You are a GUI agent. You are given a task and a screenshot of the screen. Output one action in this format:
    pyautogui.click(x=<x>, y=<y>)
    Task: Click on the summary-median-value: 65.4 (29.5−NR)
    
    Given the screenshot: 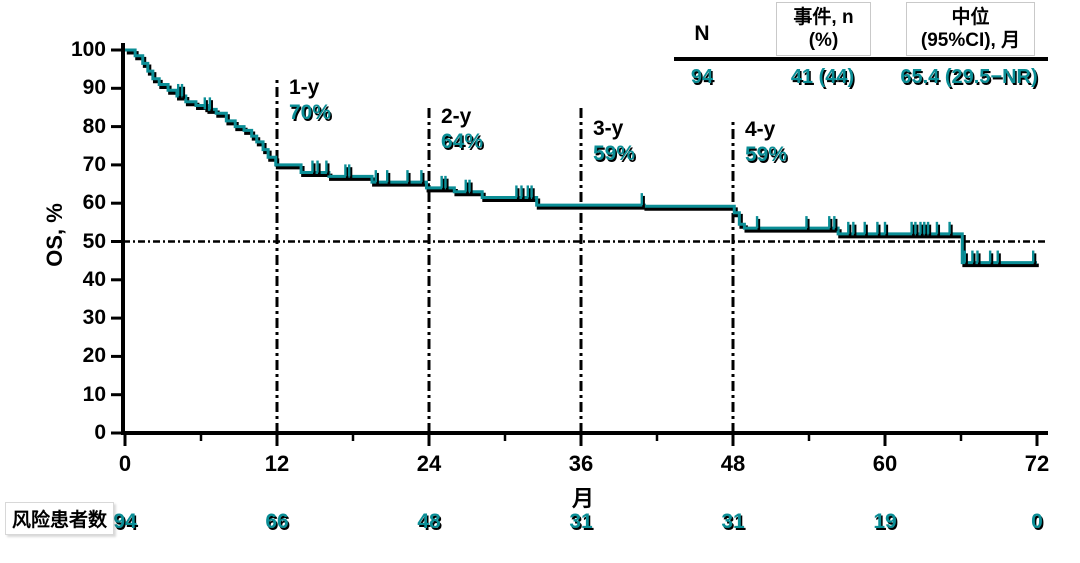 What is the action you would take?
    pyautogui.click(x=969, y=77)
    